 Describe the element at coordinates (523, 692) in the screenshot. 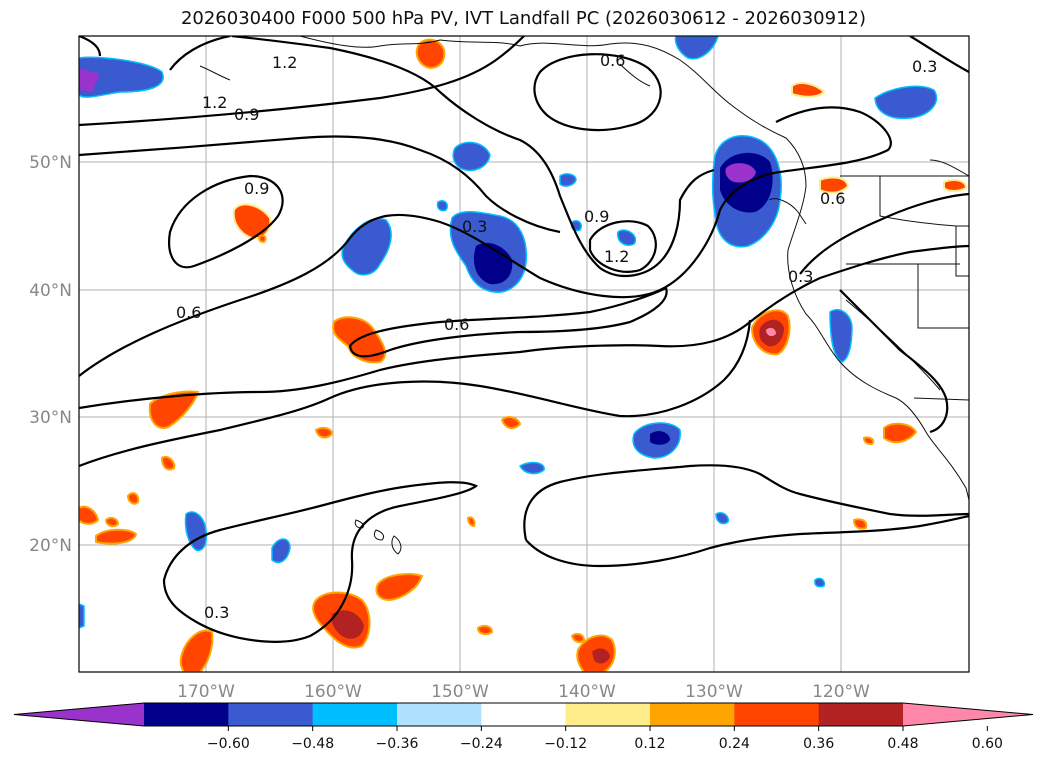

I see `longitude-labels: 170°W 160°W 150°W 140°W 130°W 120°W` at that location.